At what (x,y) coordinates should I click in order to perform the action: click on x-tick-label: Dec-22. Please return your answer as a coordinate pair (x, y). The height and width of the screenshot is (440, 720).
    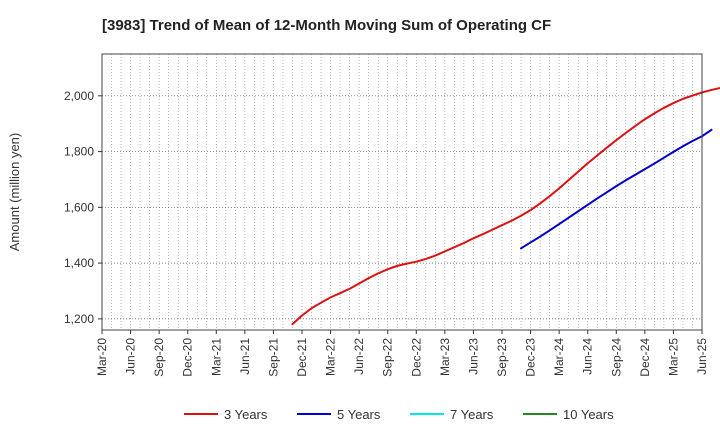
    Looking at the image, I should click on (416, 357).